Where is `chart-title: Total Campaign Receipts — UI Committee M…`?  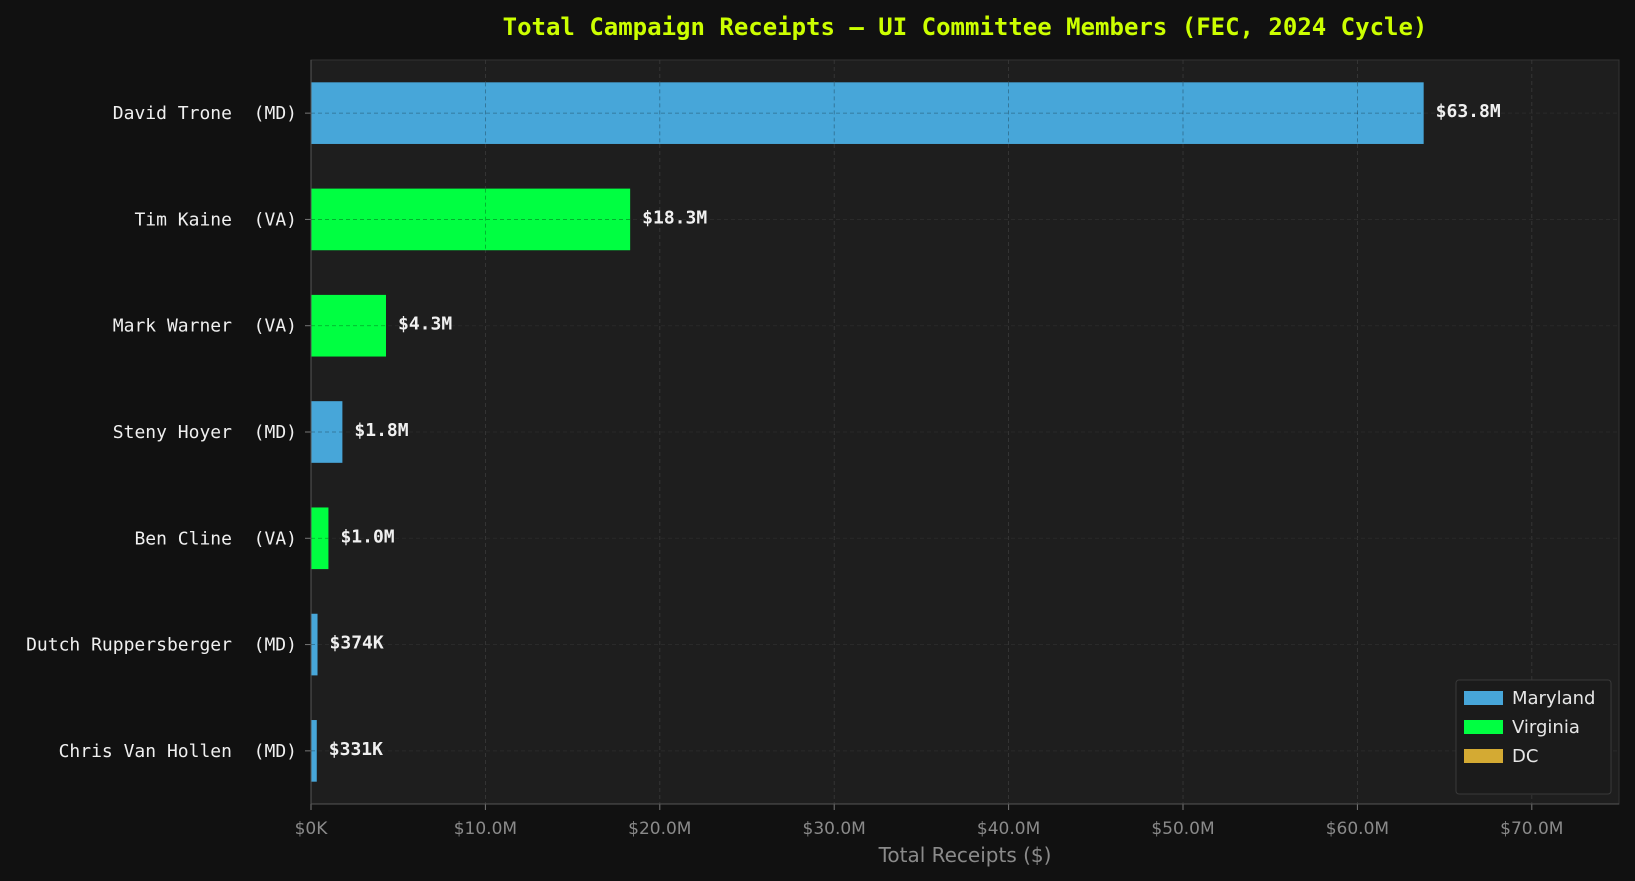 chart-title: Total Campaign Receipts — UI Committee M… is located at coordinates (965, 27).